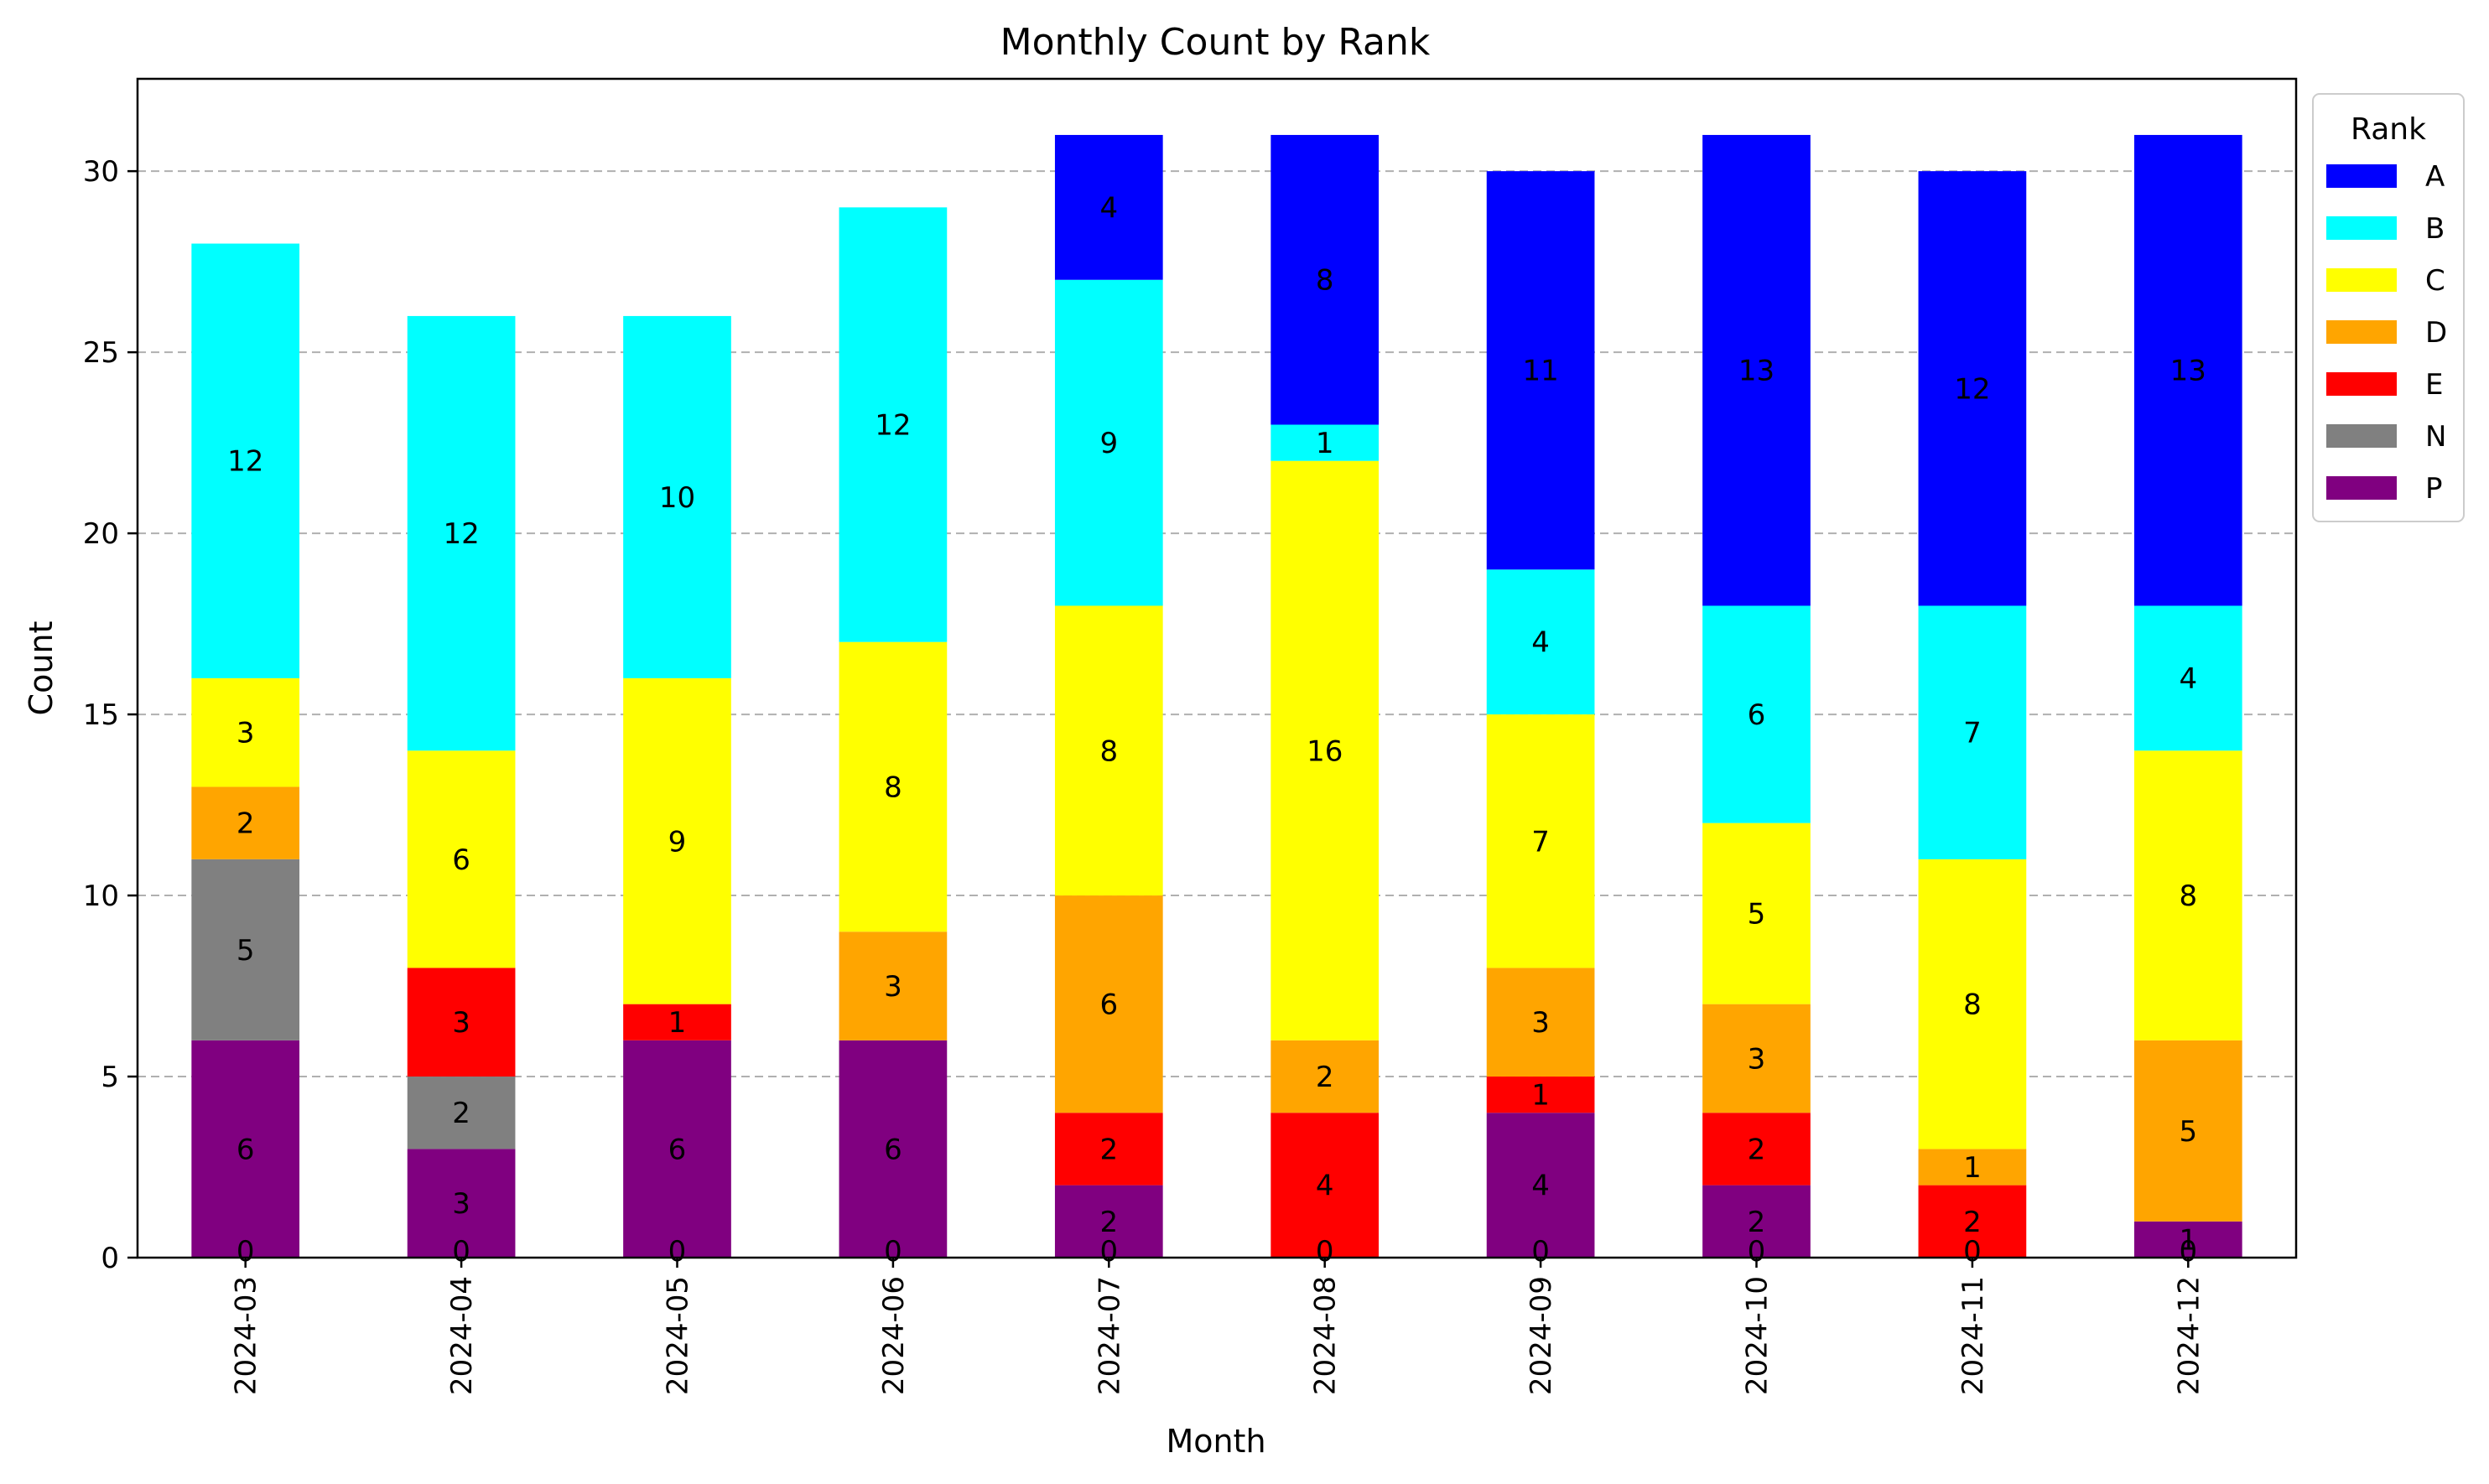 The height and width of the screenshot is (1484, 2489). What do you see at coordinates (110, 1258) in the screenshot?
I see `y-tick-label: 0` at bounding box center [110, 1258].